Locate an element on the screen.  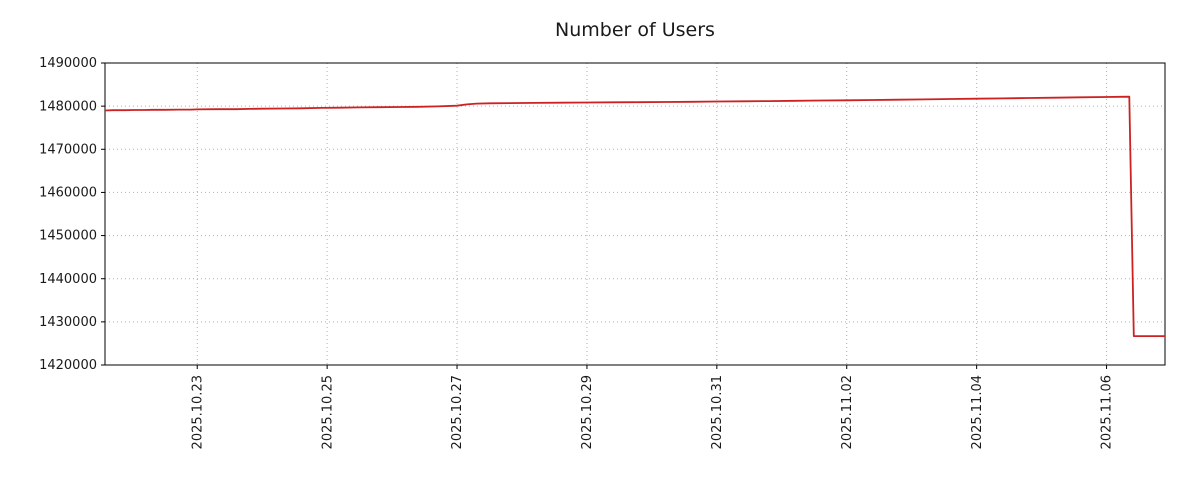
y-tick-label: 1480000 is located at coordinates (68, 106).